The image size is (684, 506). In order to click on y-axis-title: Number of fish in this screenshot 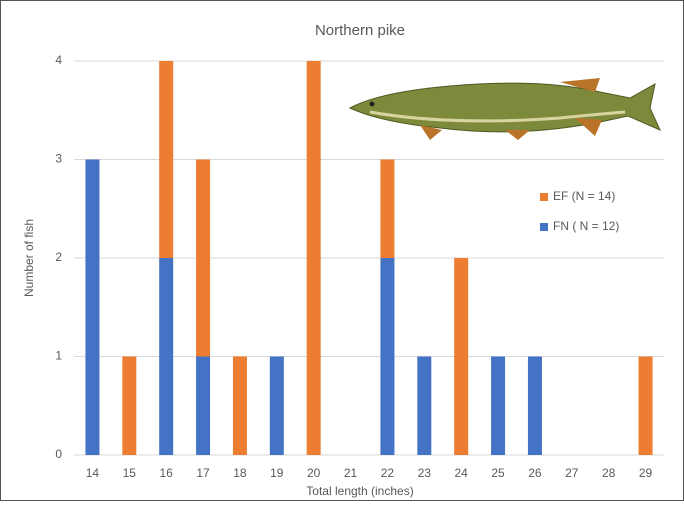, I will do `click(29, 258)`.